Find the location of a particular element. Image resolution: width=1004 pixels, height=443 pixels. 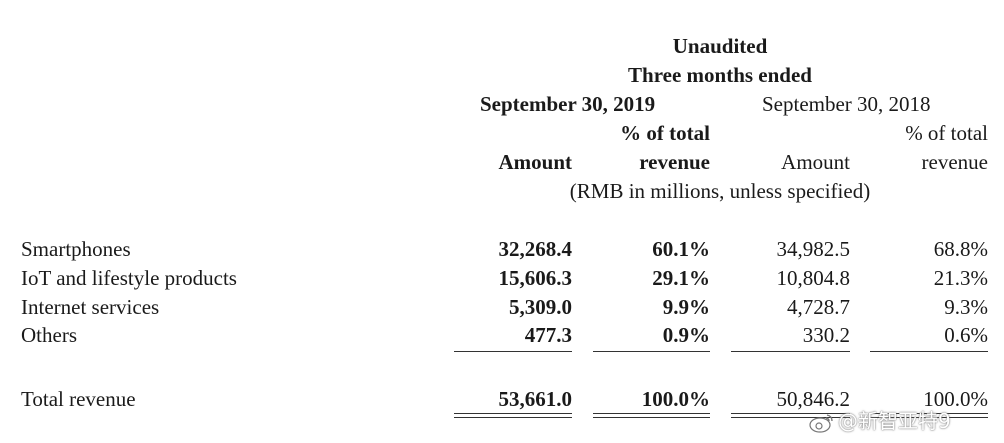

header-pct-2018-line2: revenue is located at coordinates (954, 162).